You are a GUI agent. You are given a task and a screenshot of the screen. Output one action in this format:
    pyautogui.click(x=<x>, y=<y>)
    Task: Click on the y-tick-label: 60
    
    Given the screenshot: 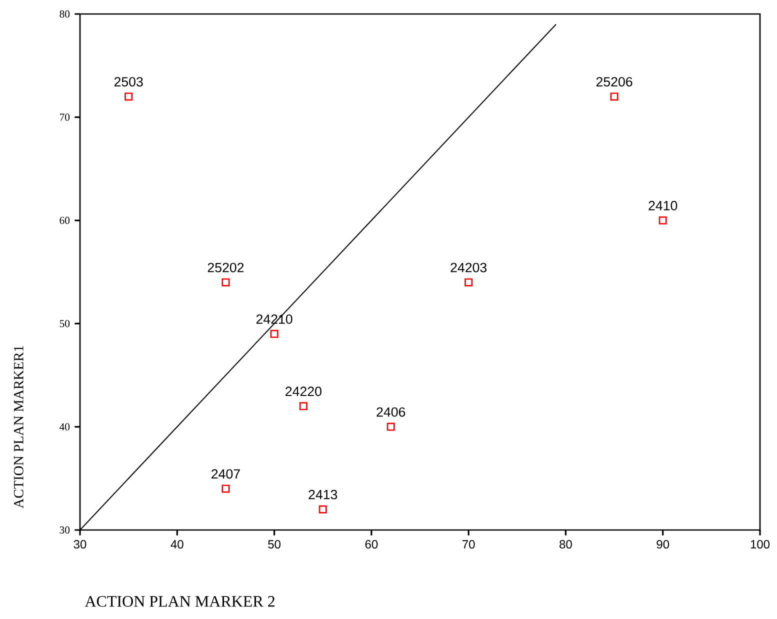 What is the action you would take?
    pyautogui.click(x=65, y=220)
    